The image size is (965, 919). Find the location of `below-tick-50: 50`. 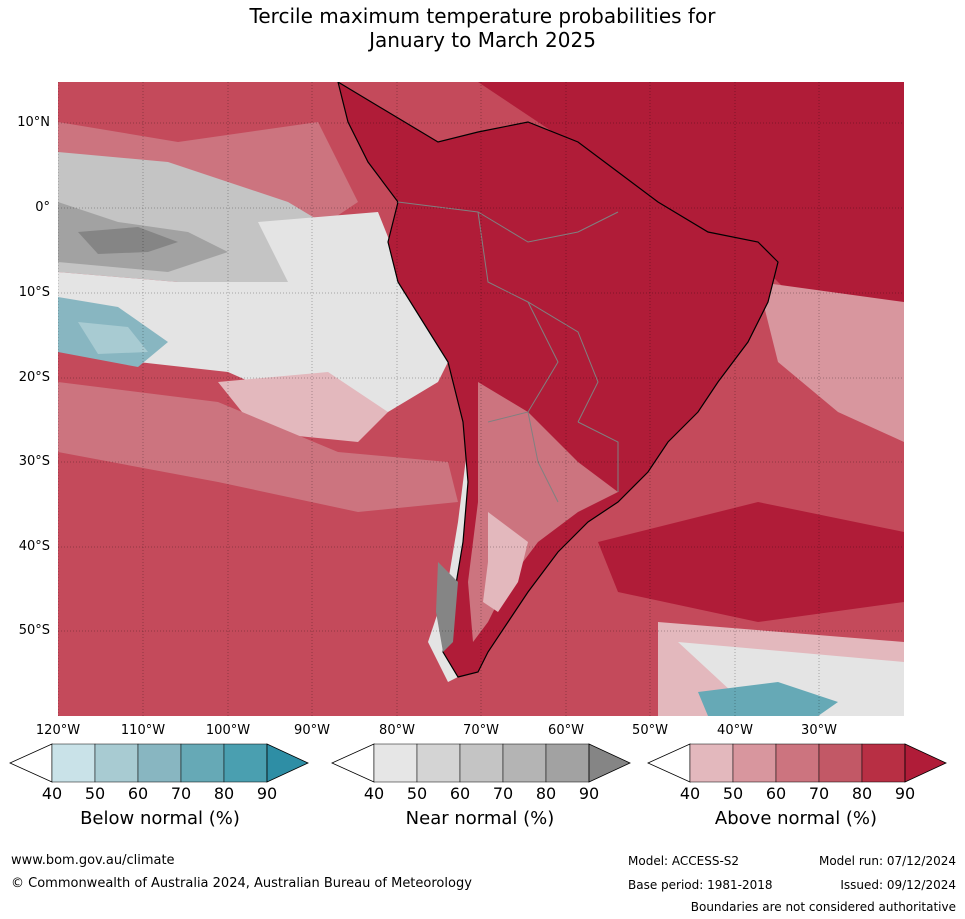

below-tick-50: 50 is located at coordinates (95, 793).